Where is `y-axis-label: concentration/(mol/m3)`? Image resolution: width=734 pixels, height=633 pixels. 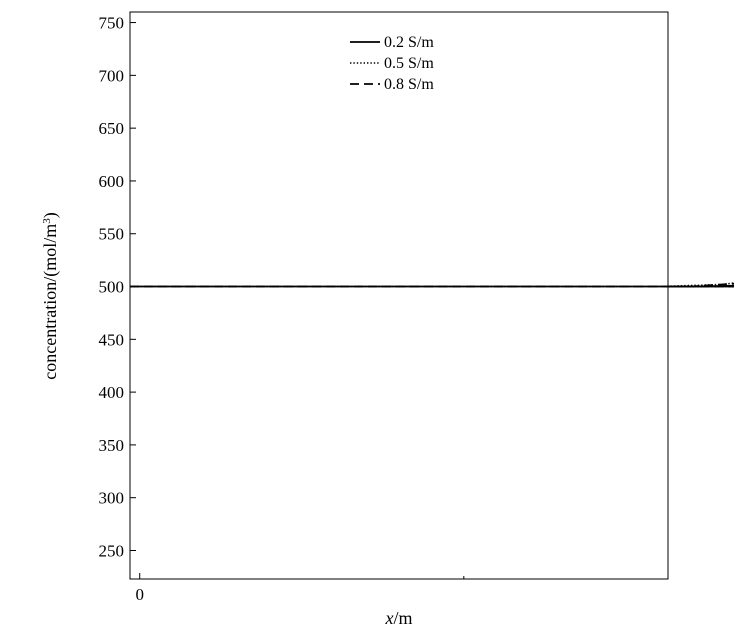
y-axis-label: concentration/(mol/m3) is located at coordinates (50, 295).